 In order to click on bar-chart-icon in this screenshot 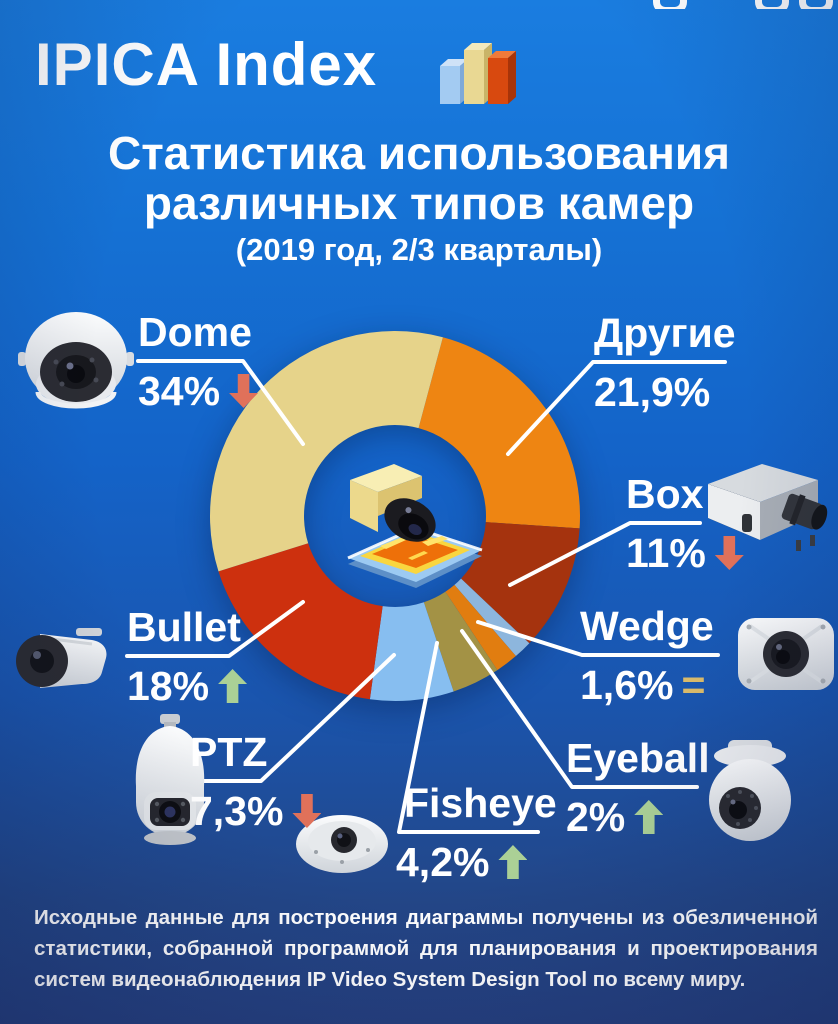, I will do `click(478, 73)`.